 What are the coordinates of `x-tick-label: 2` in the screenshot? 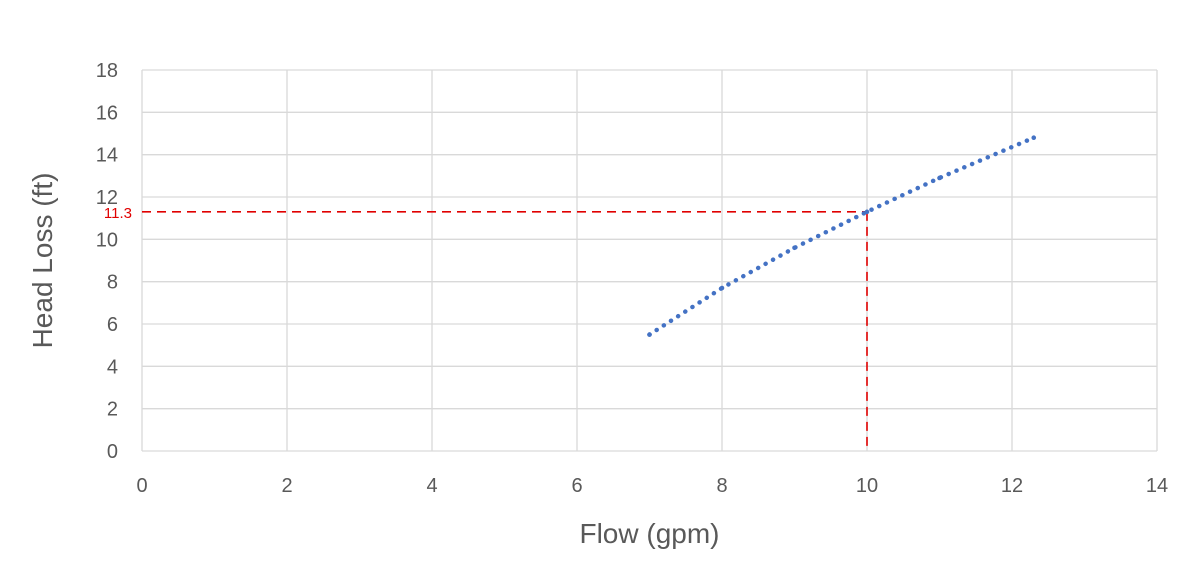 It's located at (286, 486).